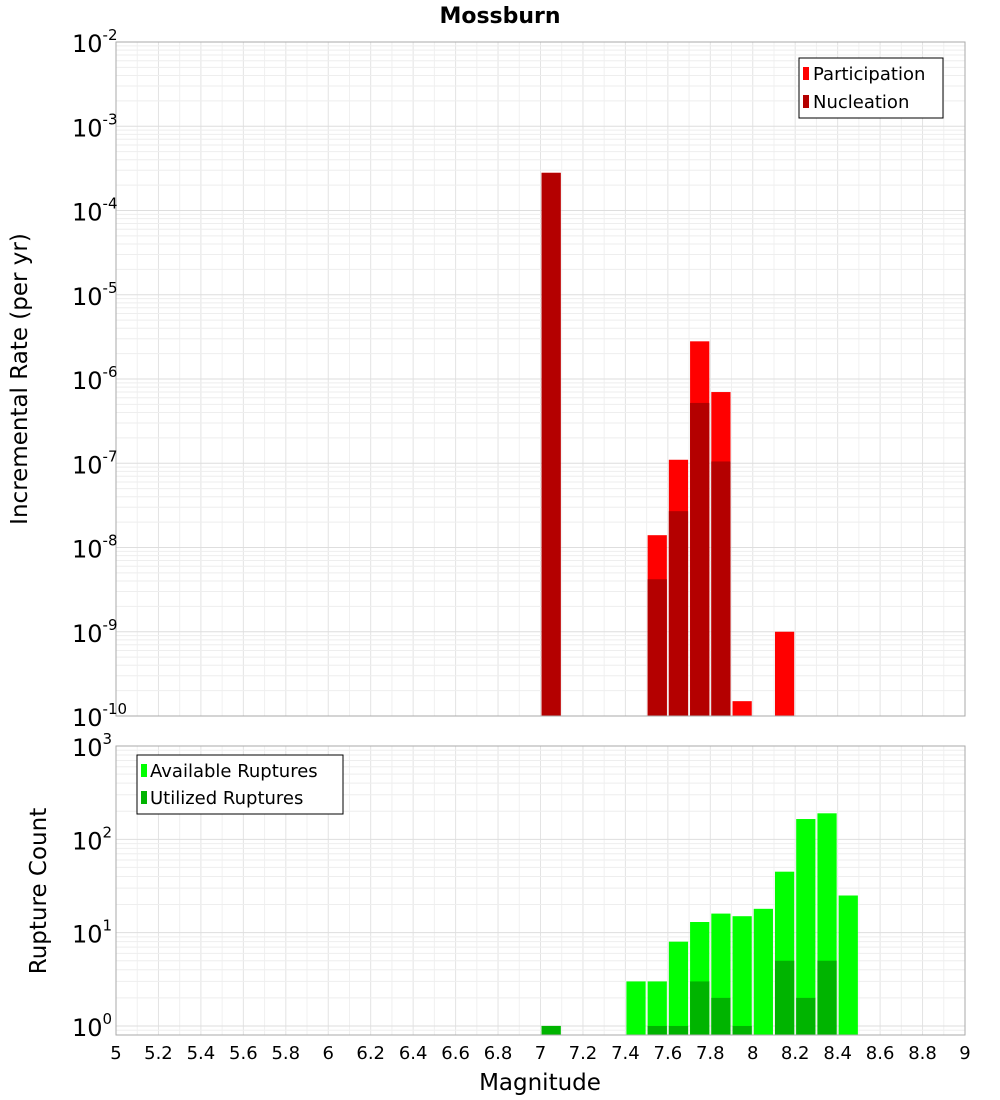 This screenshot has width=1000, height=1100. I want to click on rate-y-tick-label: 10⁻⁸, so click(95, 548).